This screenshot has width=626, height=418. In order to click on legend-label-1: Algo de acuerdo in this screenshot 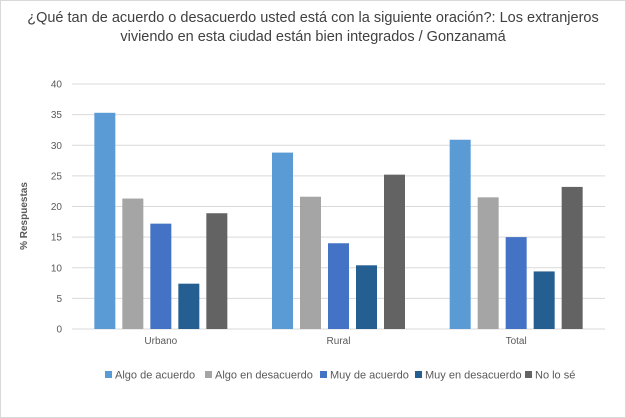, I will do `click(155, 376)`.